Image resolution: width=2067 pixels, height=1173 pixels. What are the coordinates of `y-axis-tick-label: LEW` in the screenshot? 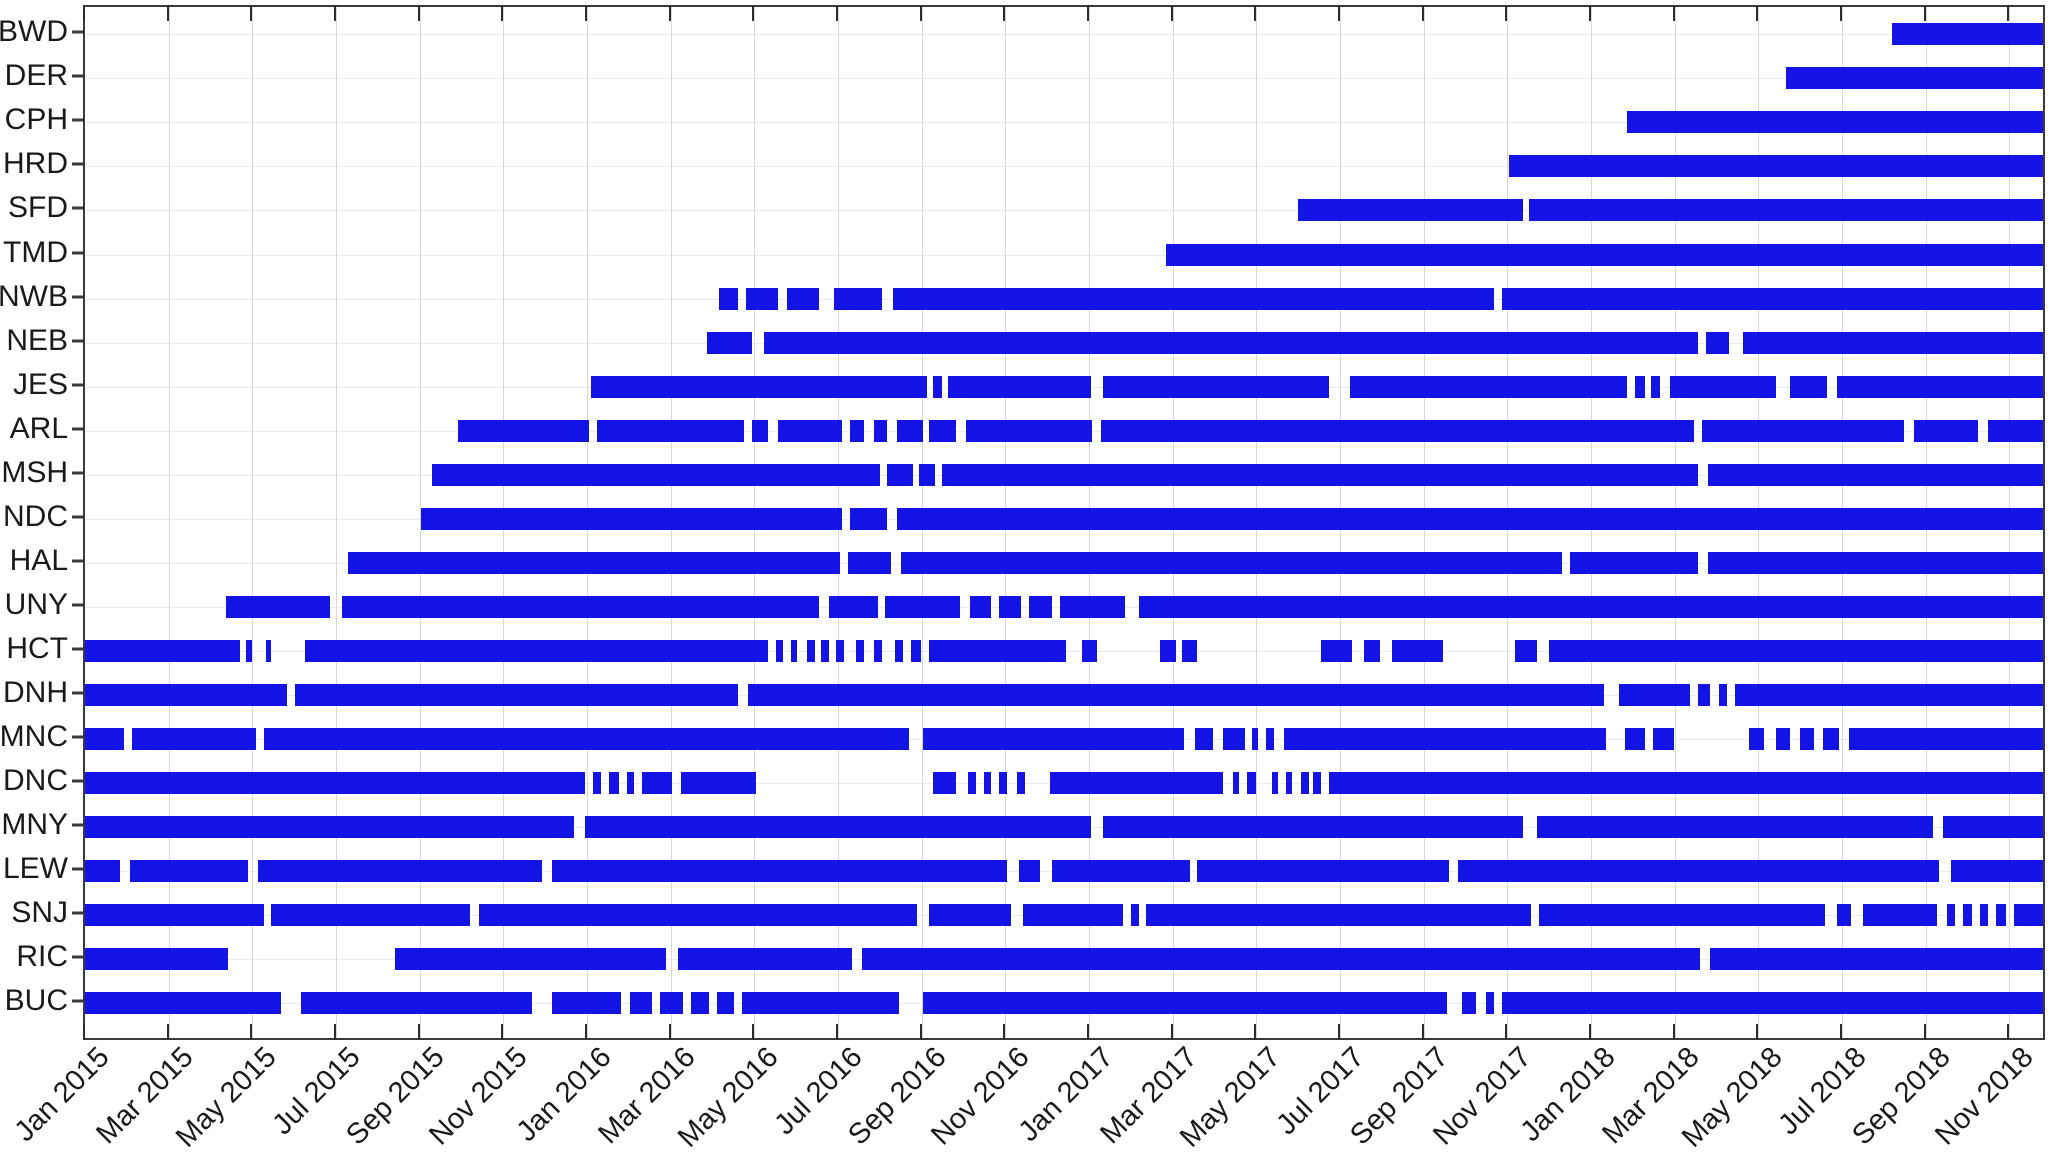 It's located at (35, 869).